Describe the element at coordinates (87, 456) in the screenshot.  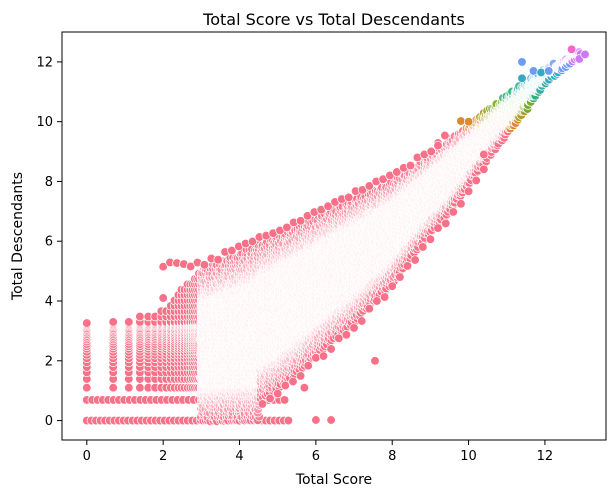
I see `x-tick-label: 0` at that location.